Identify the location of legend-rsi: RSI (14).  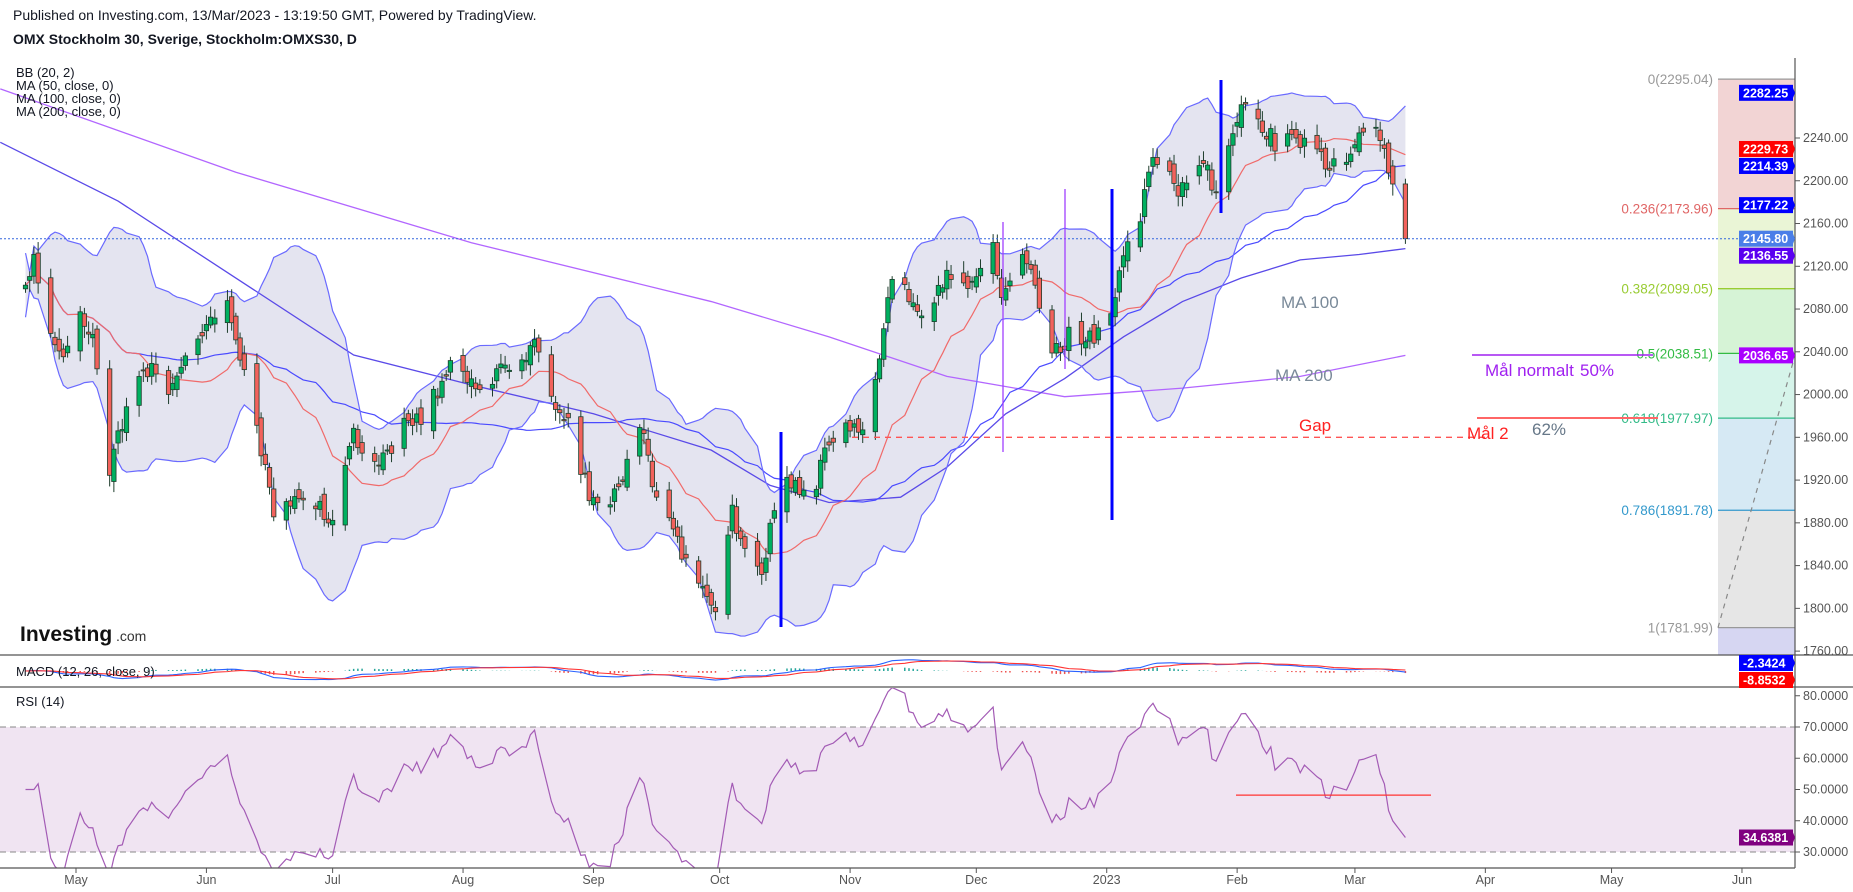
(40, 701).